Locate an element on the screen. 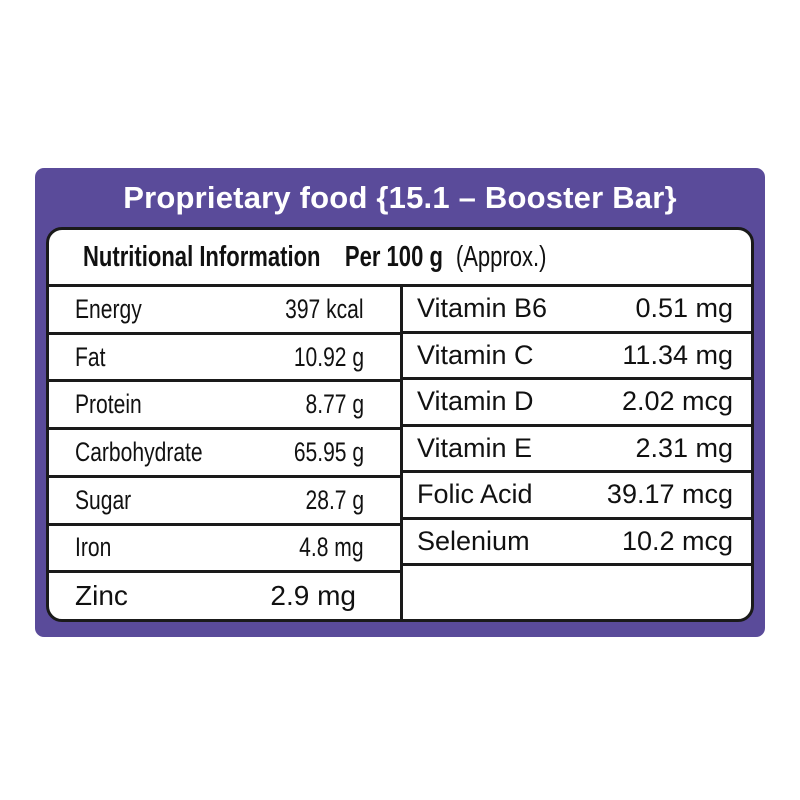 The width and height of the screenshot is (800, 800). nutrient-label: Sugar is located at coordinates (103, 499).